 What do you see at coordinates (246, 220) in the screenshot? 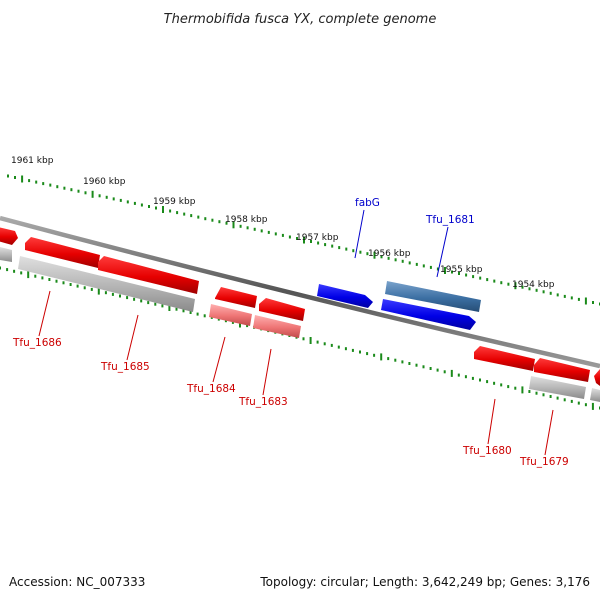
I see `tick-label: 1958 kbp` at bounding box center [246, 220].